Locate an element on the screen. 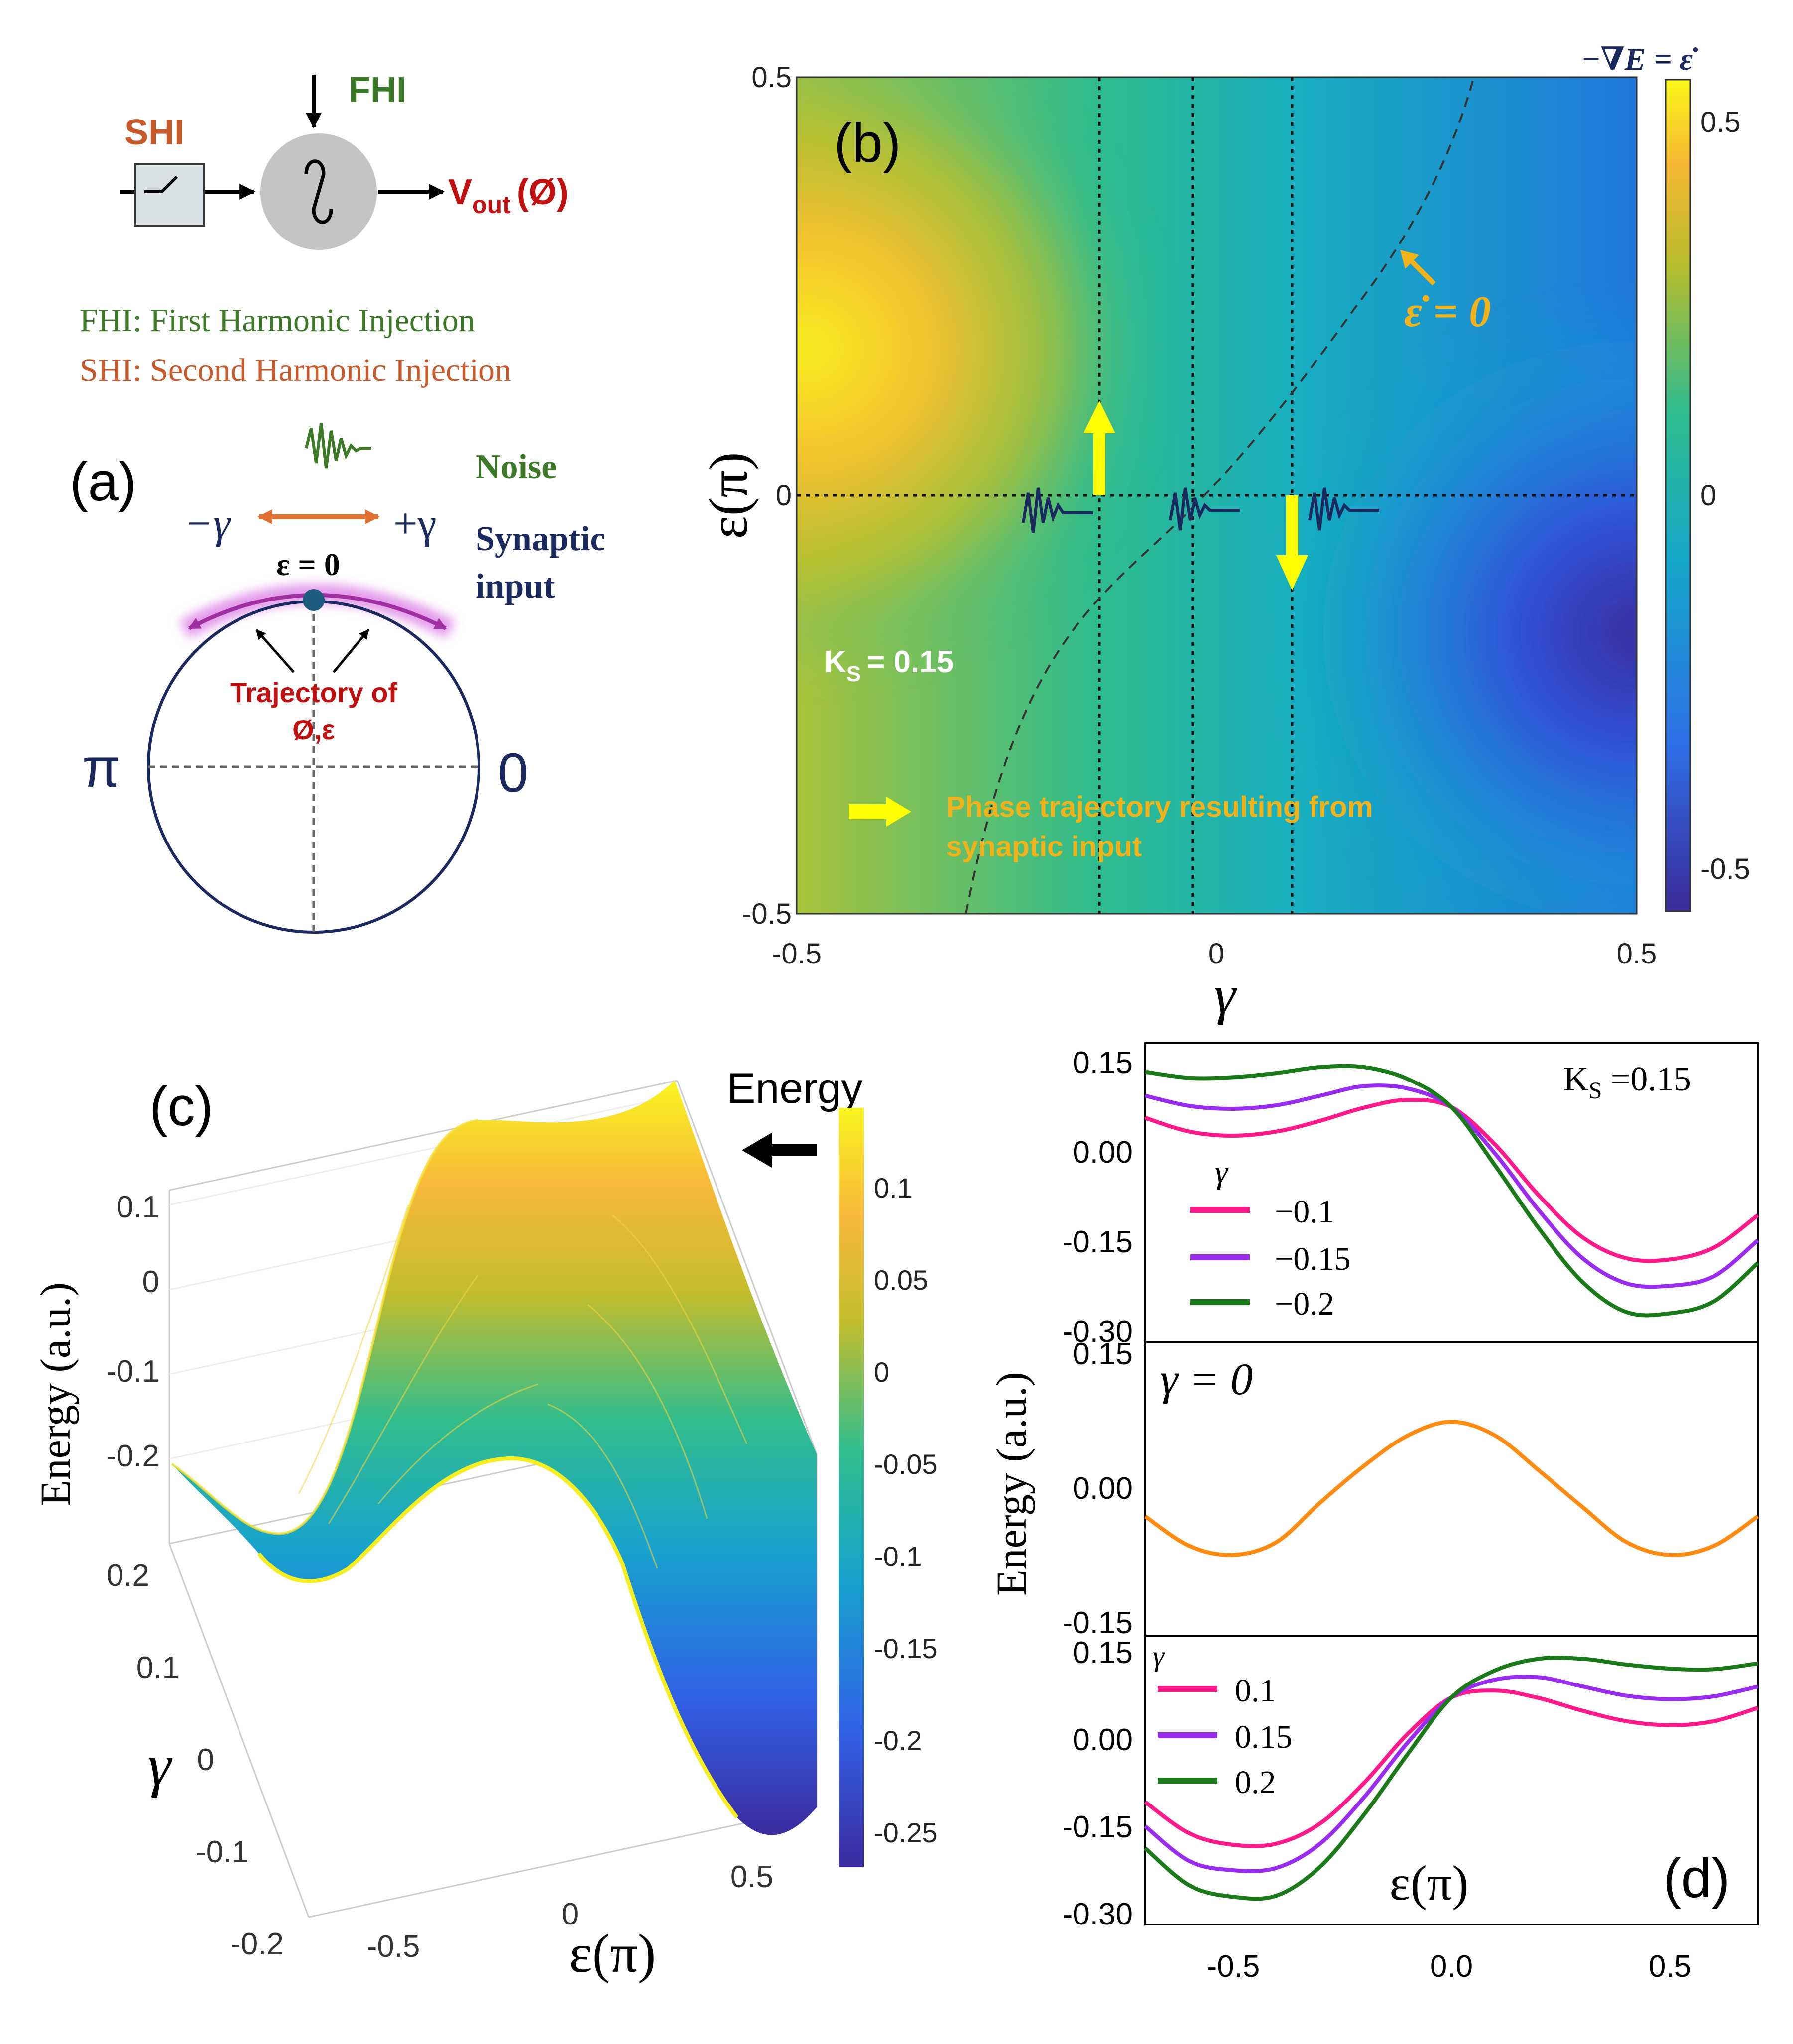  yellow-arrow-up-head is located at coordinates (1099, 417).